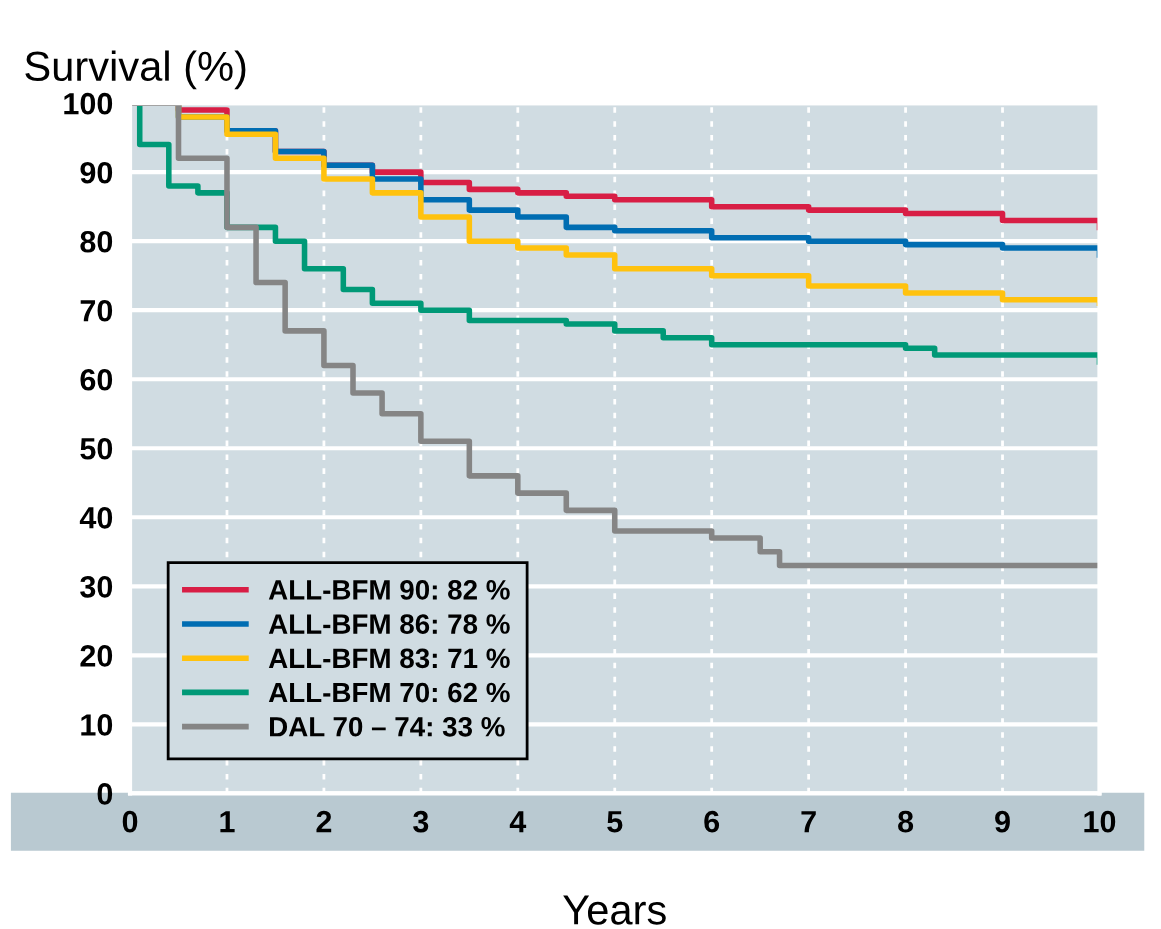  Describe the element at coordinates (227, 822) in the screenshot. I see `x-tick-label: 1` at that location.